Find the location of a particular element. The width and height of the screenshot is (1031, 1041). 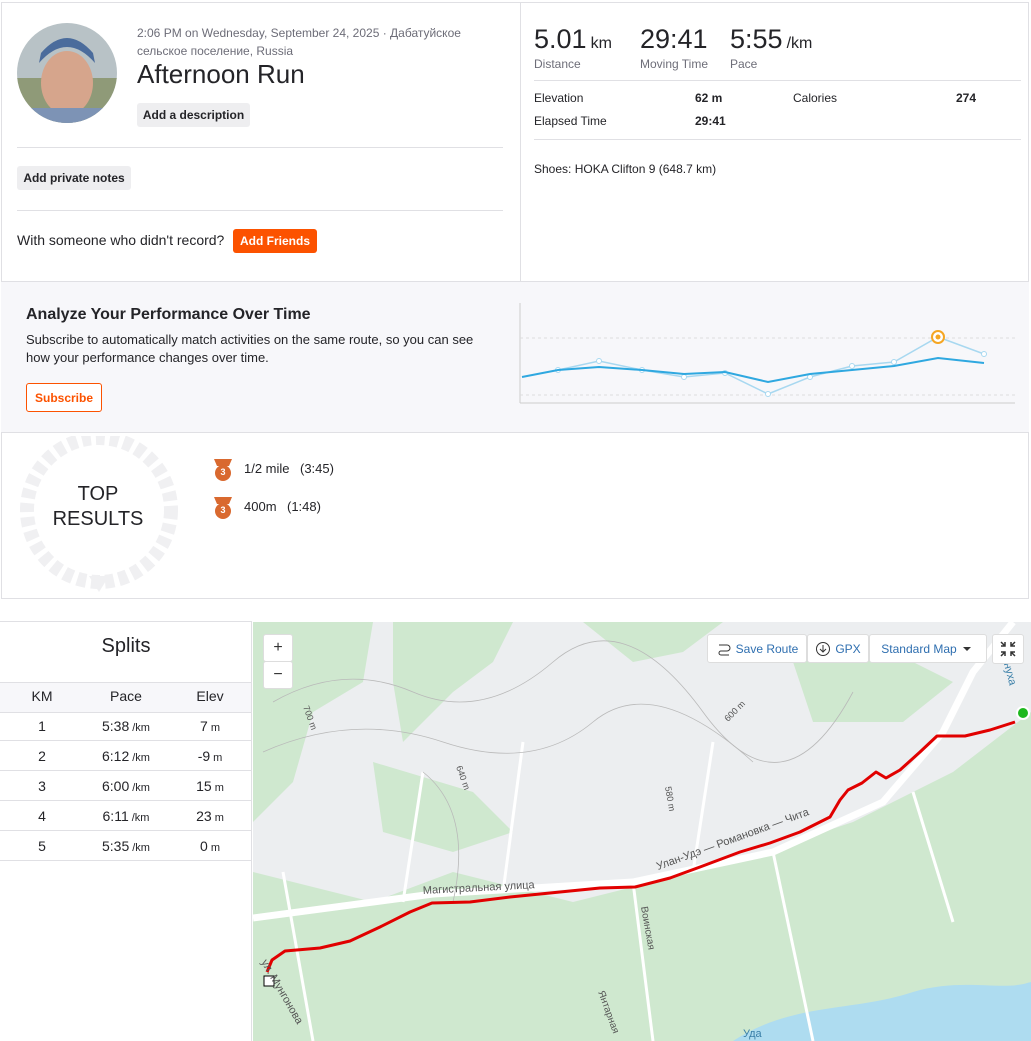

split-km: 2 is located at coordinates (42, 756).